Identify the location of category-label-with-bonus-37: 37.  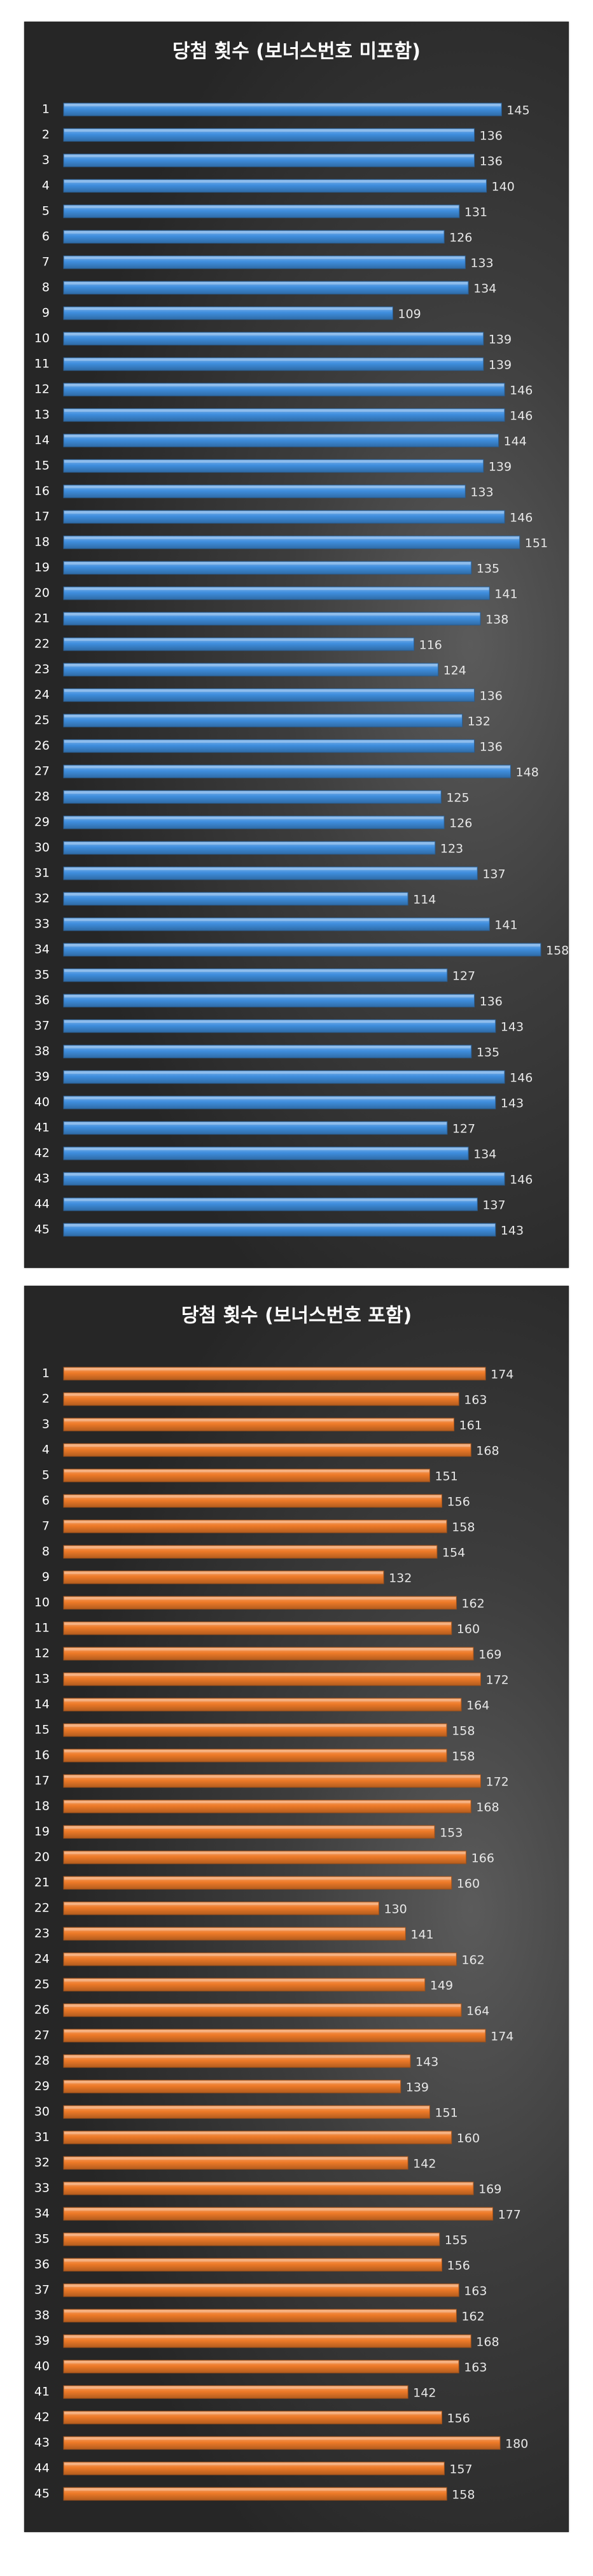
(42, 2290).